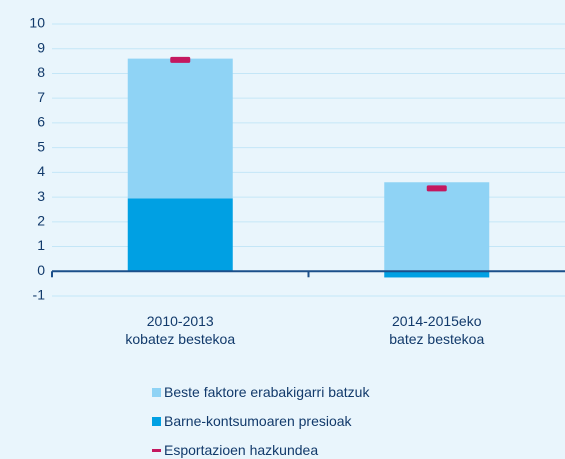  What do you see at coordinates (437, 330) in the screenshot?
I see `x-tick-label: 2014-2015eko batez bestekoa` at bounding box center [437, 330].